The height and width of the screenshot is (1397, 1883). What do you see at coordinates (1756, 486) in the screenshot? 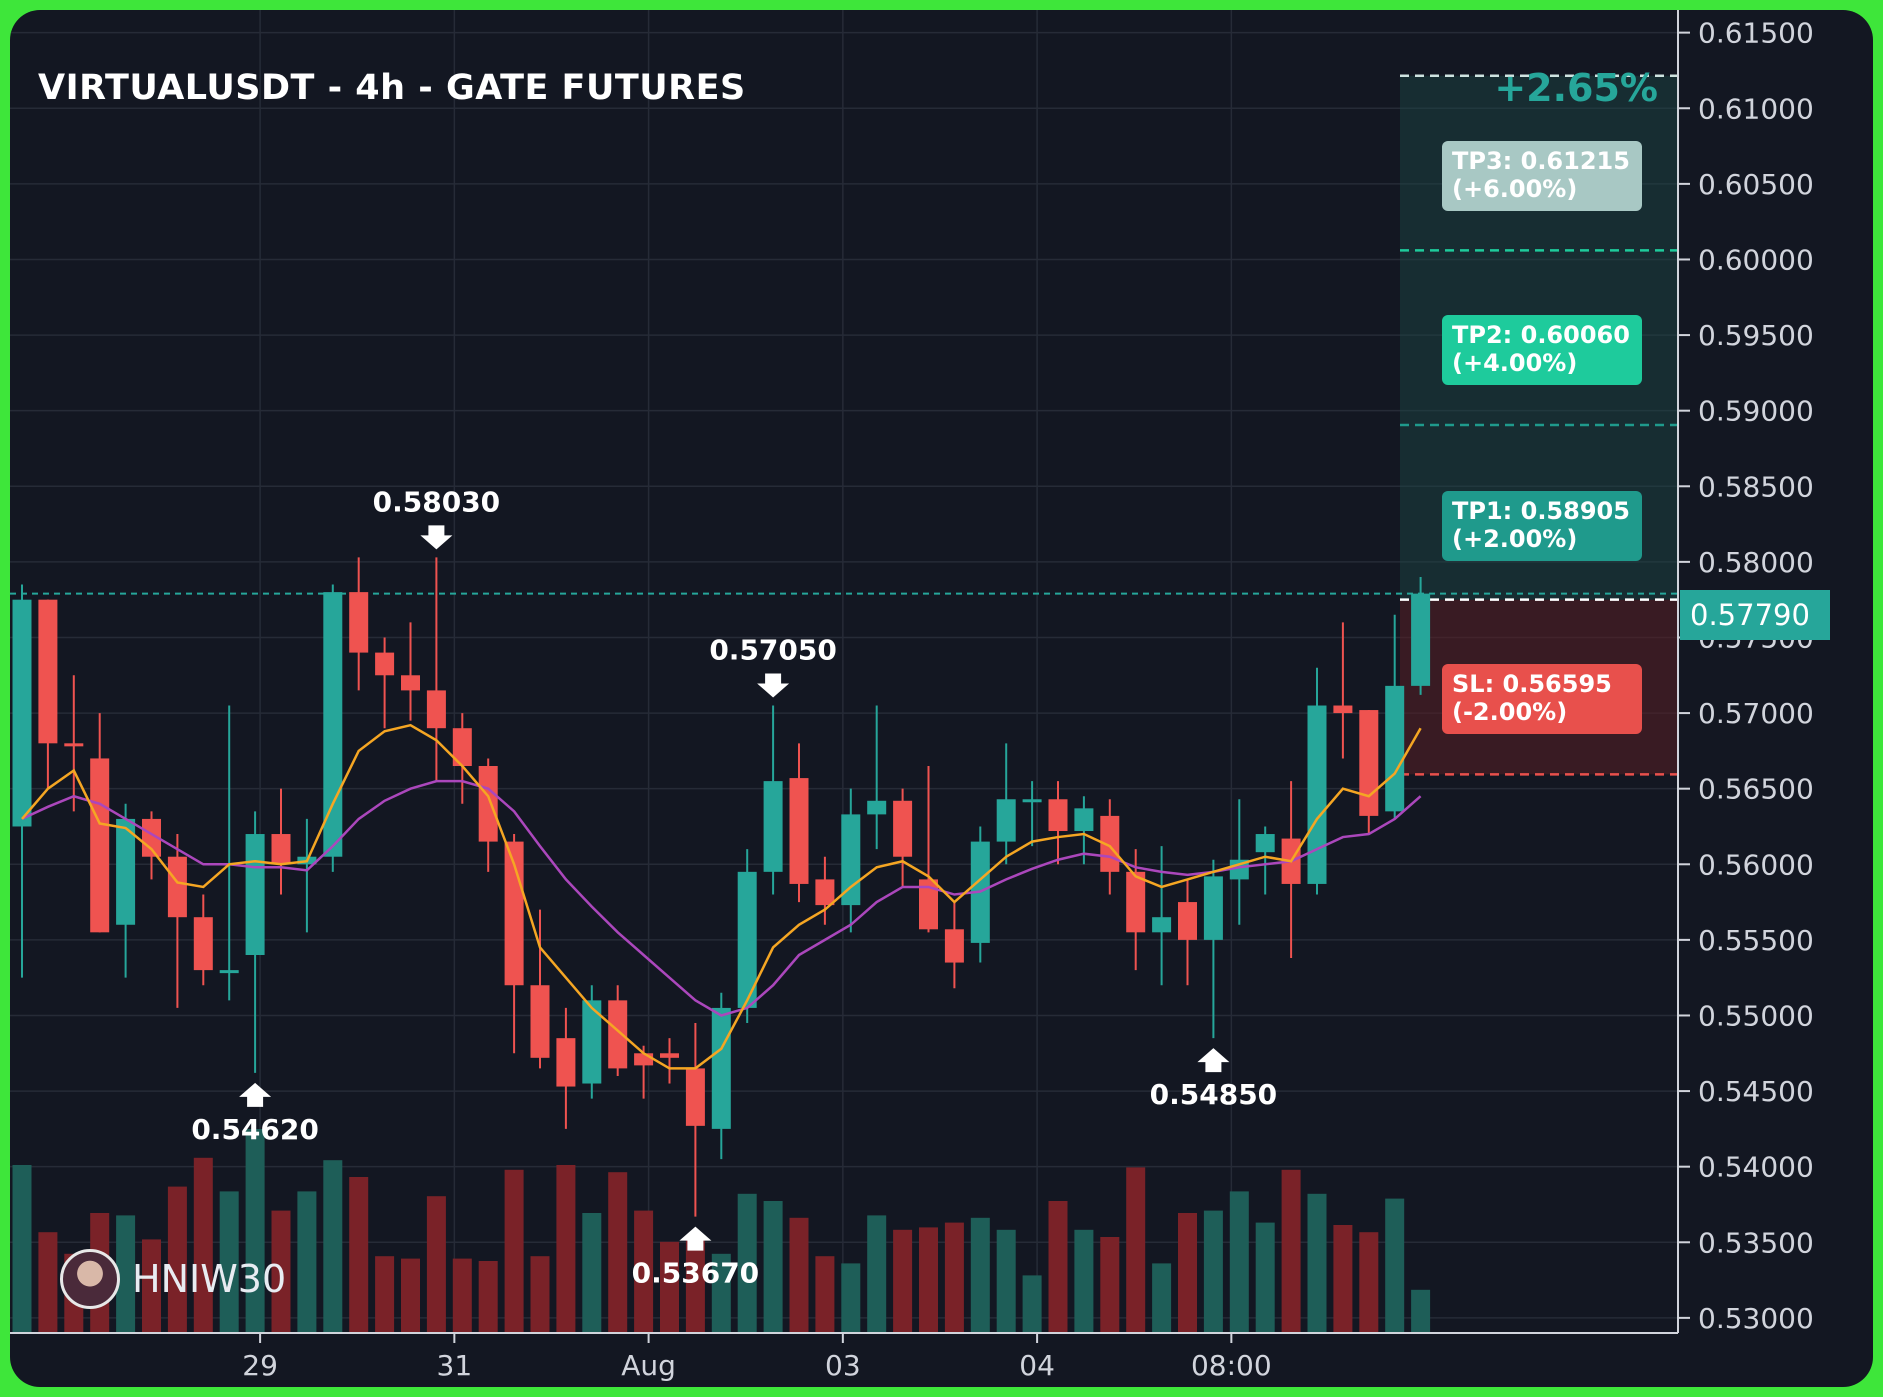
I see `y-tick-label: 0.58500` at bounding box center [1756, 486].